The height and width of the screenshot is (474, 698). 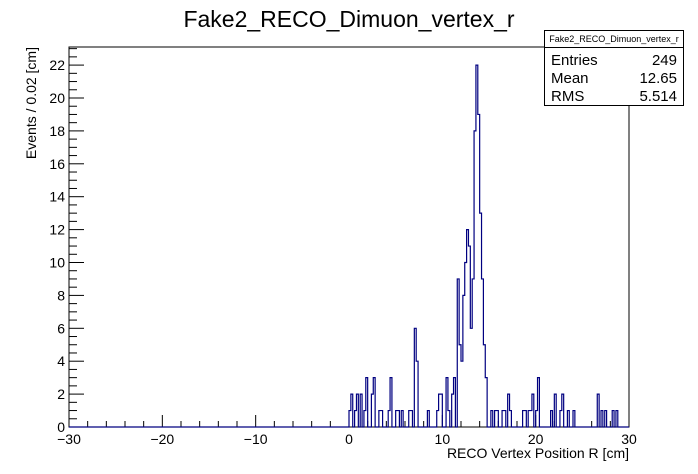 What do you see at coordinates (536, 439) in the screenshot?
I see `x-tick-label: 20` at bounding box center [536, 439].